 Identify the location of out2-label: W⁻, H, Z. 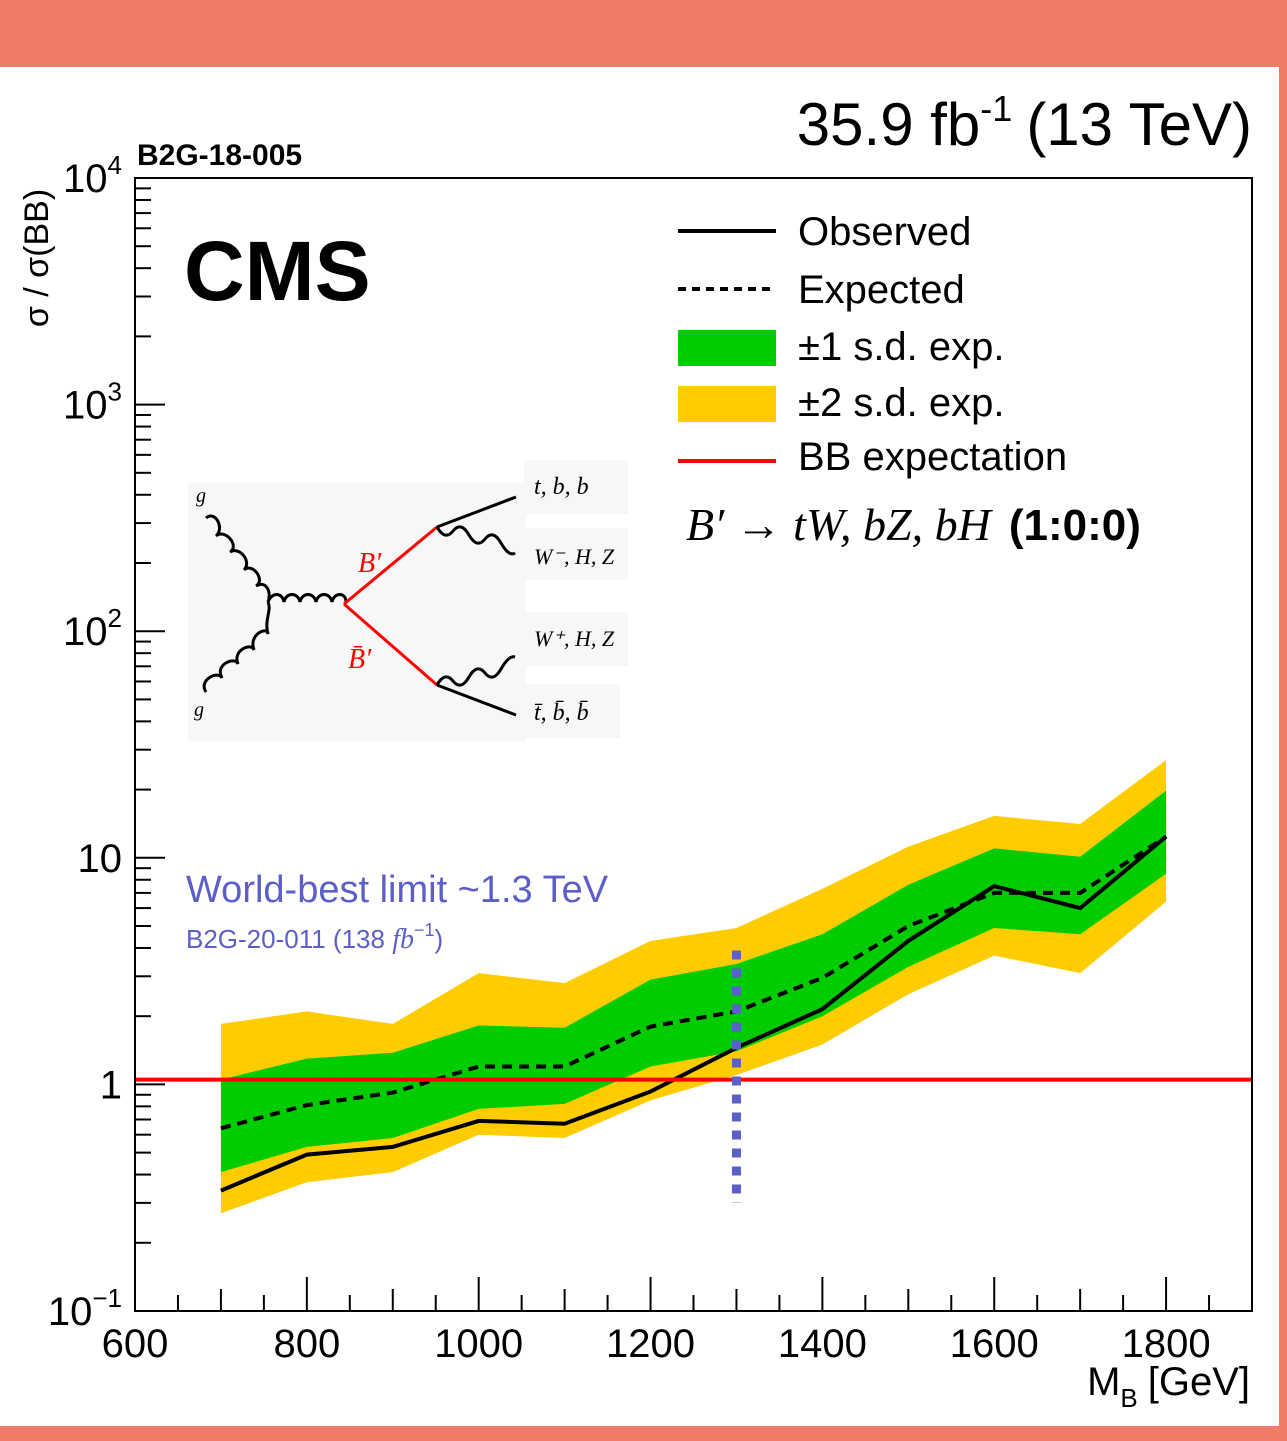
(574, 556).